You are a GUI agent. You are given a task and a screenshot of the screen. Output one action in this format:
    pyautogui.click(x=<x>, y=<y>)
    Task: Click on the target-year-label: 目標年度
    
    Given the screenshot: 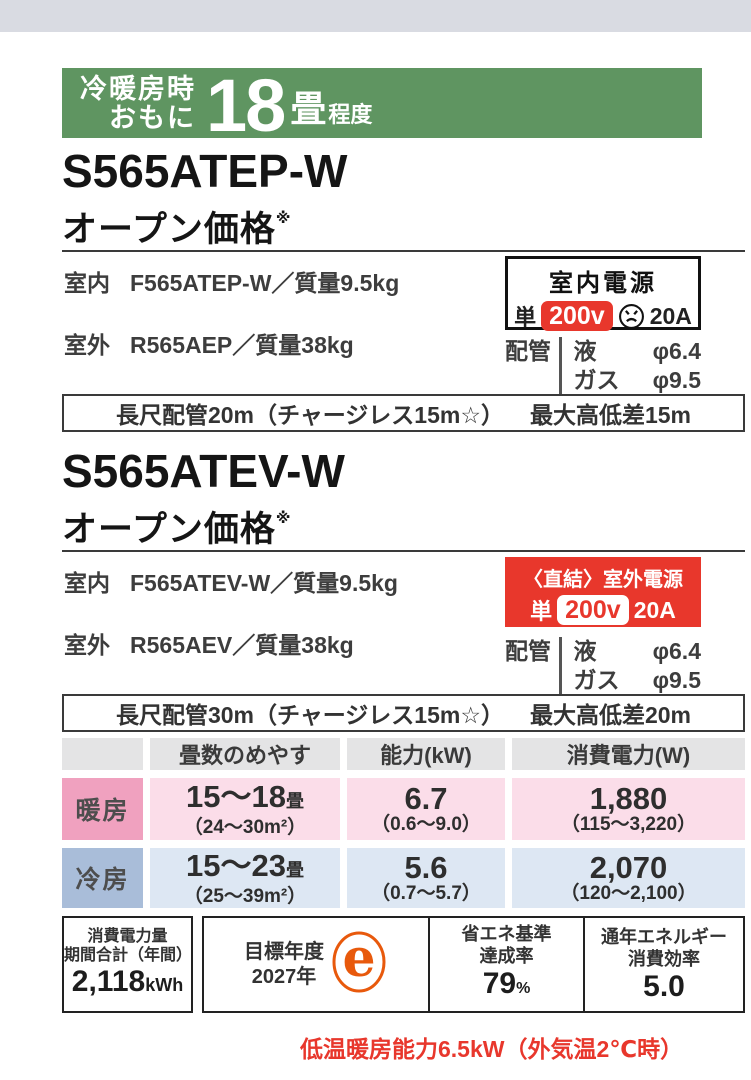 What is the action you would take?
    pyautogui.click(x=284, y=951)
    